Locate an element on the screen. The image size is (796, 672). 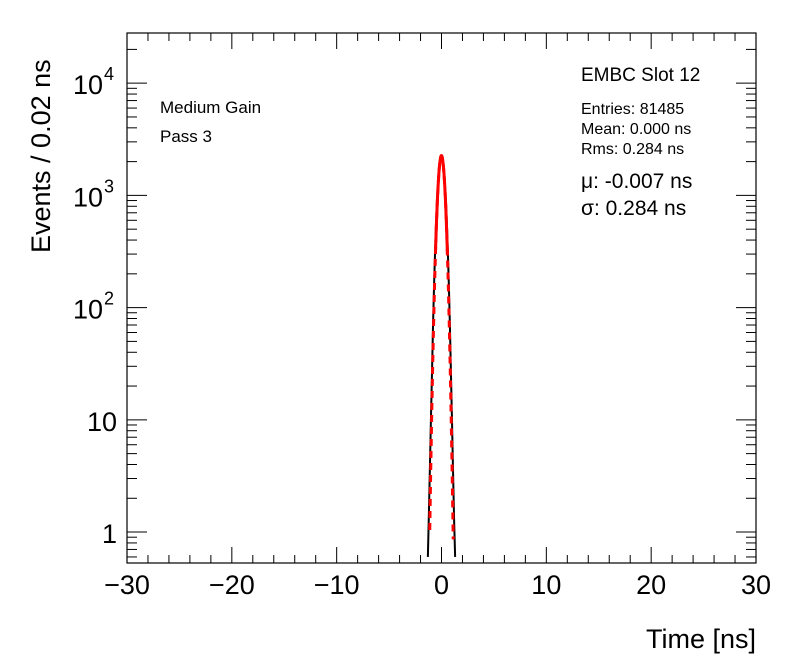
y-tick-label: 1 is located at coordinates (109, 534).